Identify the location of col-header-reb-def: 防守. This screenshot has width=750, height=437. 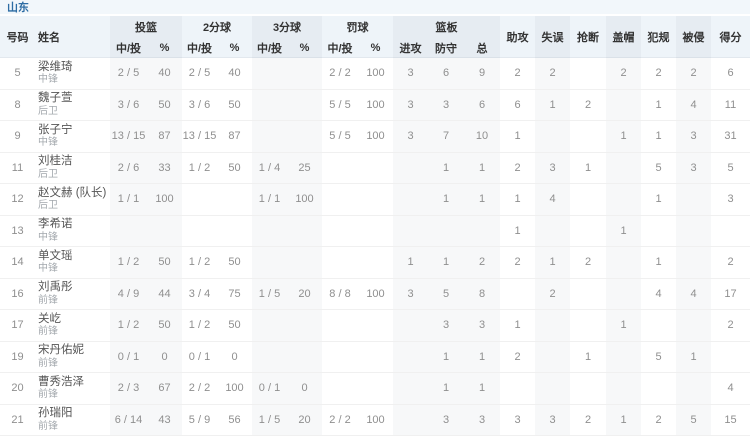
(446, 47).